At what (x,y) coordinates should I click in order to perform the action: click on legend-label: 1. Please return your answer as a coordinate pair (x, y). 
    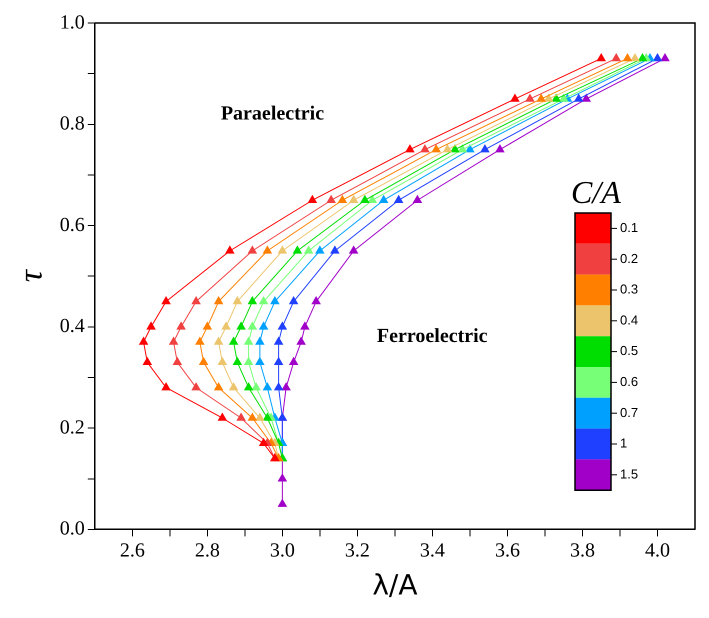
    Looking at the image, I should click on (624, 443).